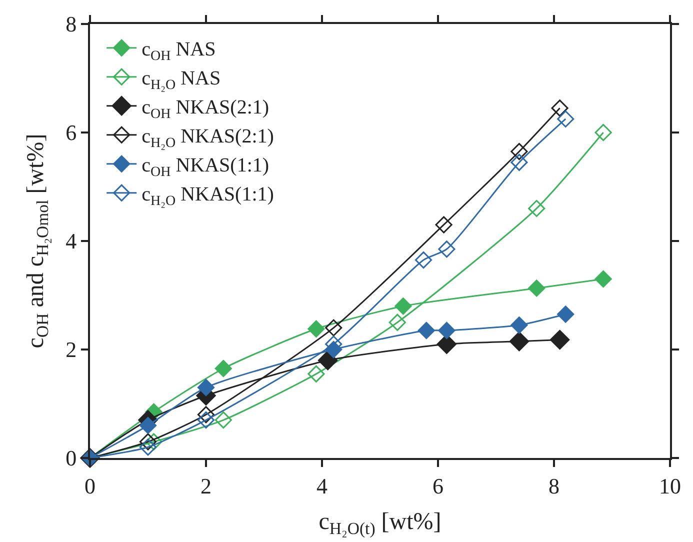 This screenshot has height=542, width=693. Describe the element at coordinates (380, 523) in the screenshot. I see `x-axis-title: c$_{H₂O(t)}$ [wt%]` at that location.